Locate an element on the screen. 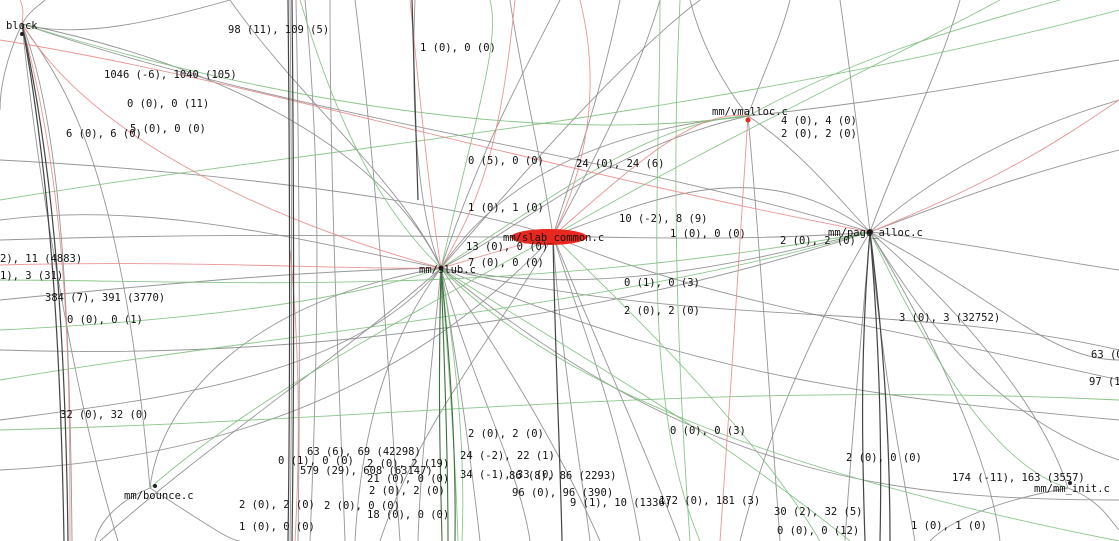 This screenshot has height=541, width=1119. edge-label: 1046 (-6), 1040 (105) is located at coordinates (170, 75).